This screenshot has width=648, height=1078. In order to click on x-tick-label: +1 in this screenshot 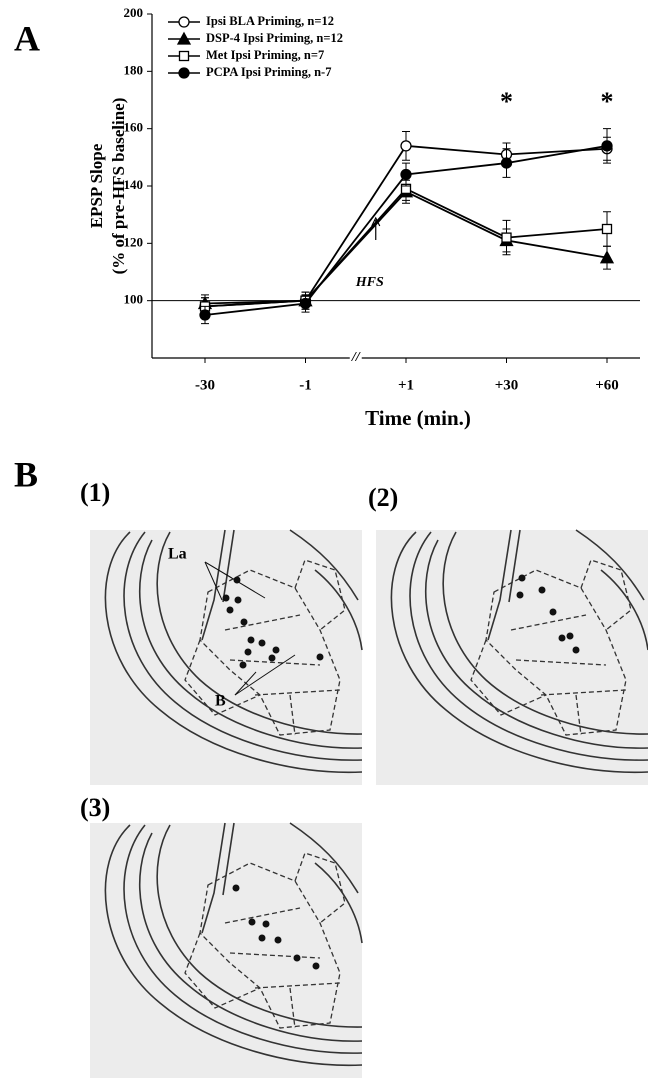, I will do `click(406, 385)`.